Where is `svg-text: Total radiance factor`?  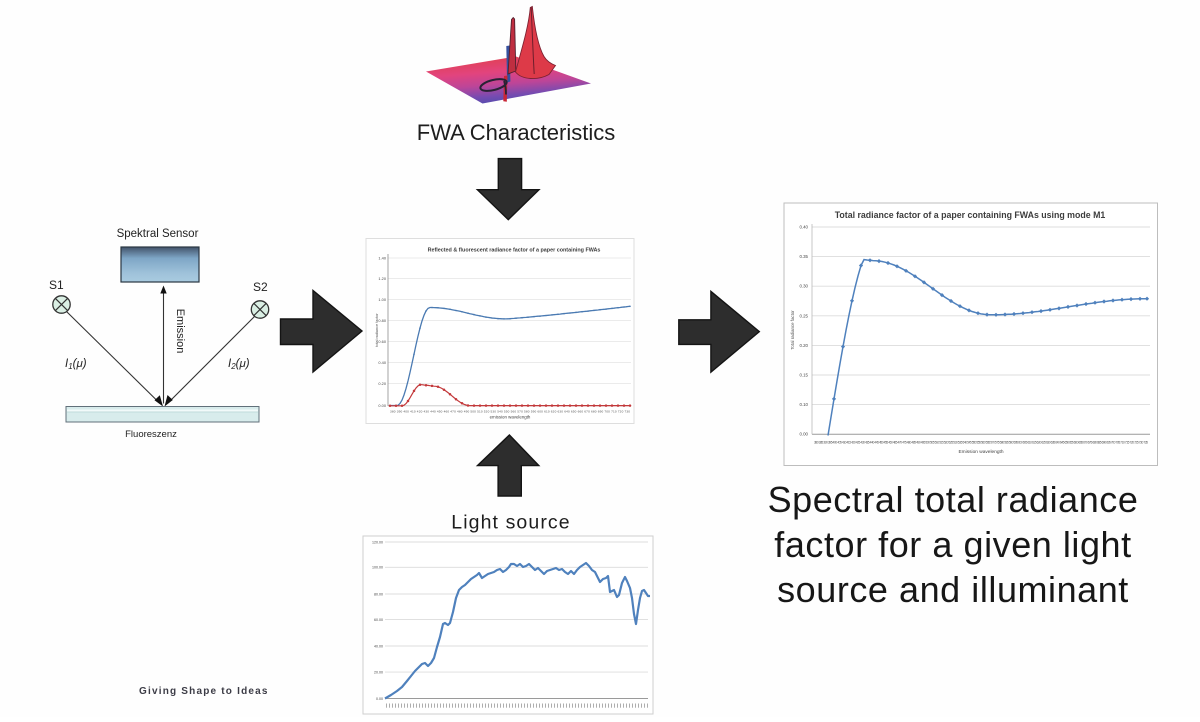 svg-text: Total radiance factor is located at coordinates (792, 330).